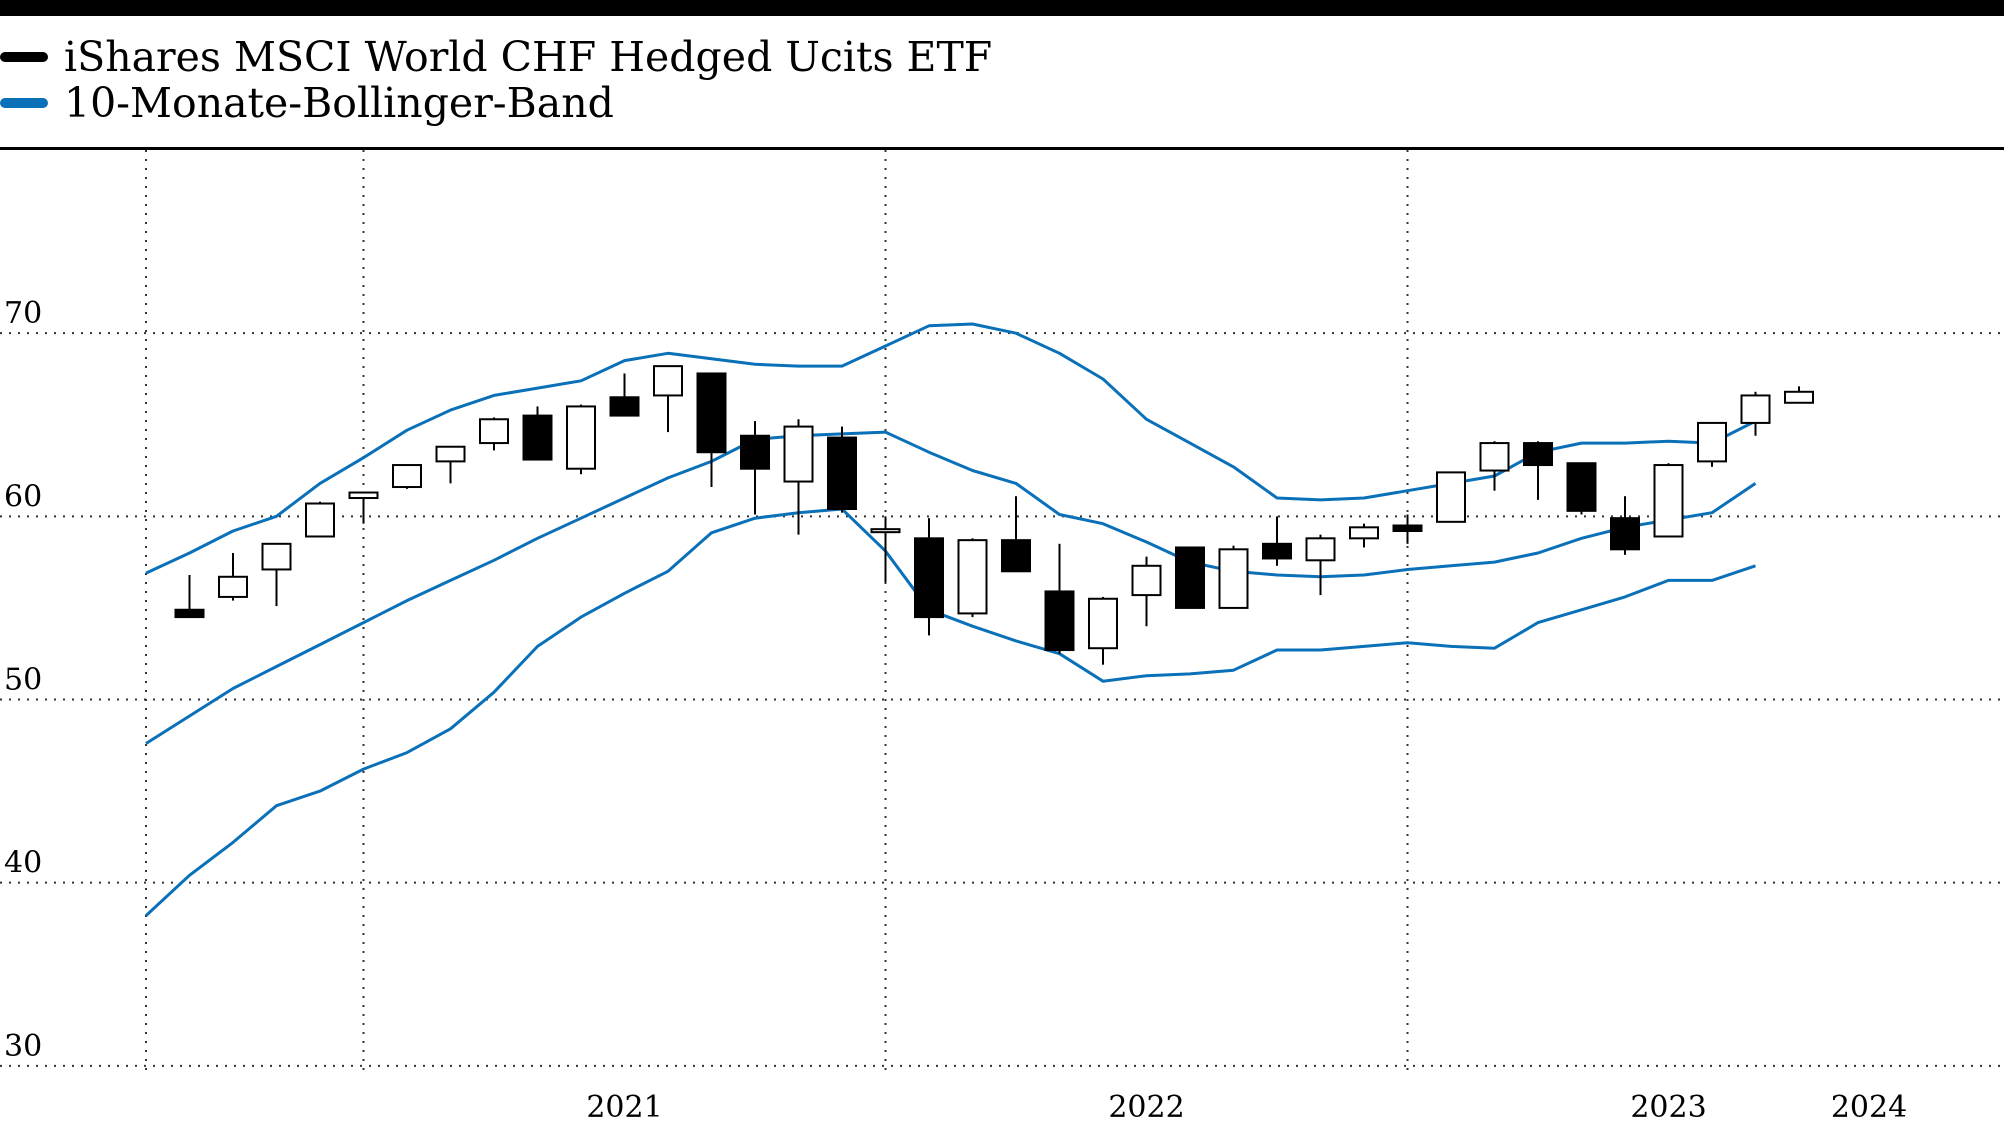  What do you see at coordinates (528, 57) in the screenshot?
I see `legend-label-etf: iShares MSCI World CHF Hedged Ucits ETF` at bounding box center [528, 57].